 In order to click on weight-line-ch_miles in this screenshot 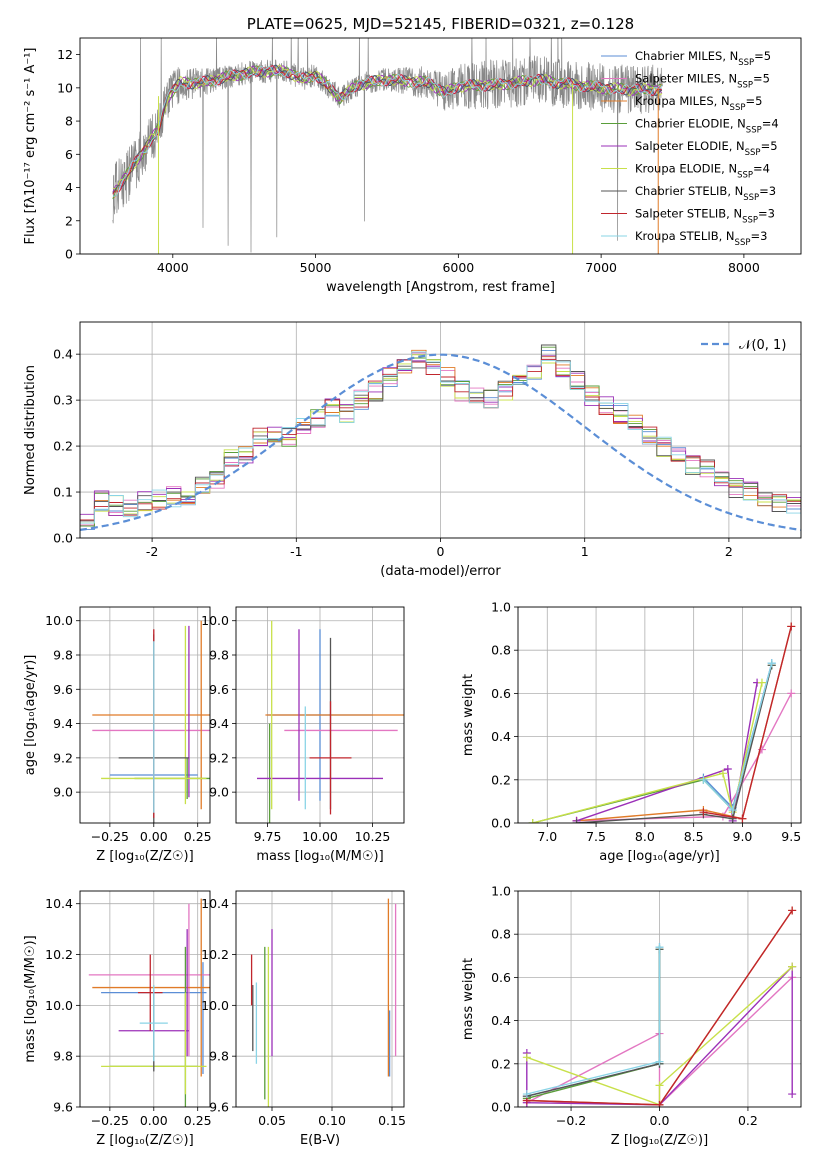, I will do `click(593, 1022)`.